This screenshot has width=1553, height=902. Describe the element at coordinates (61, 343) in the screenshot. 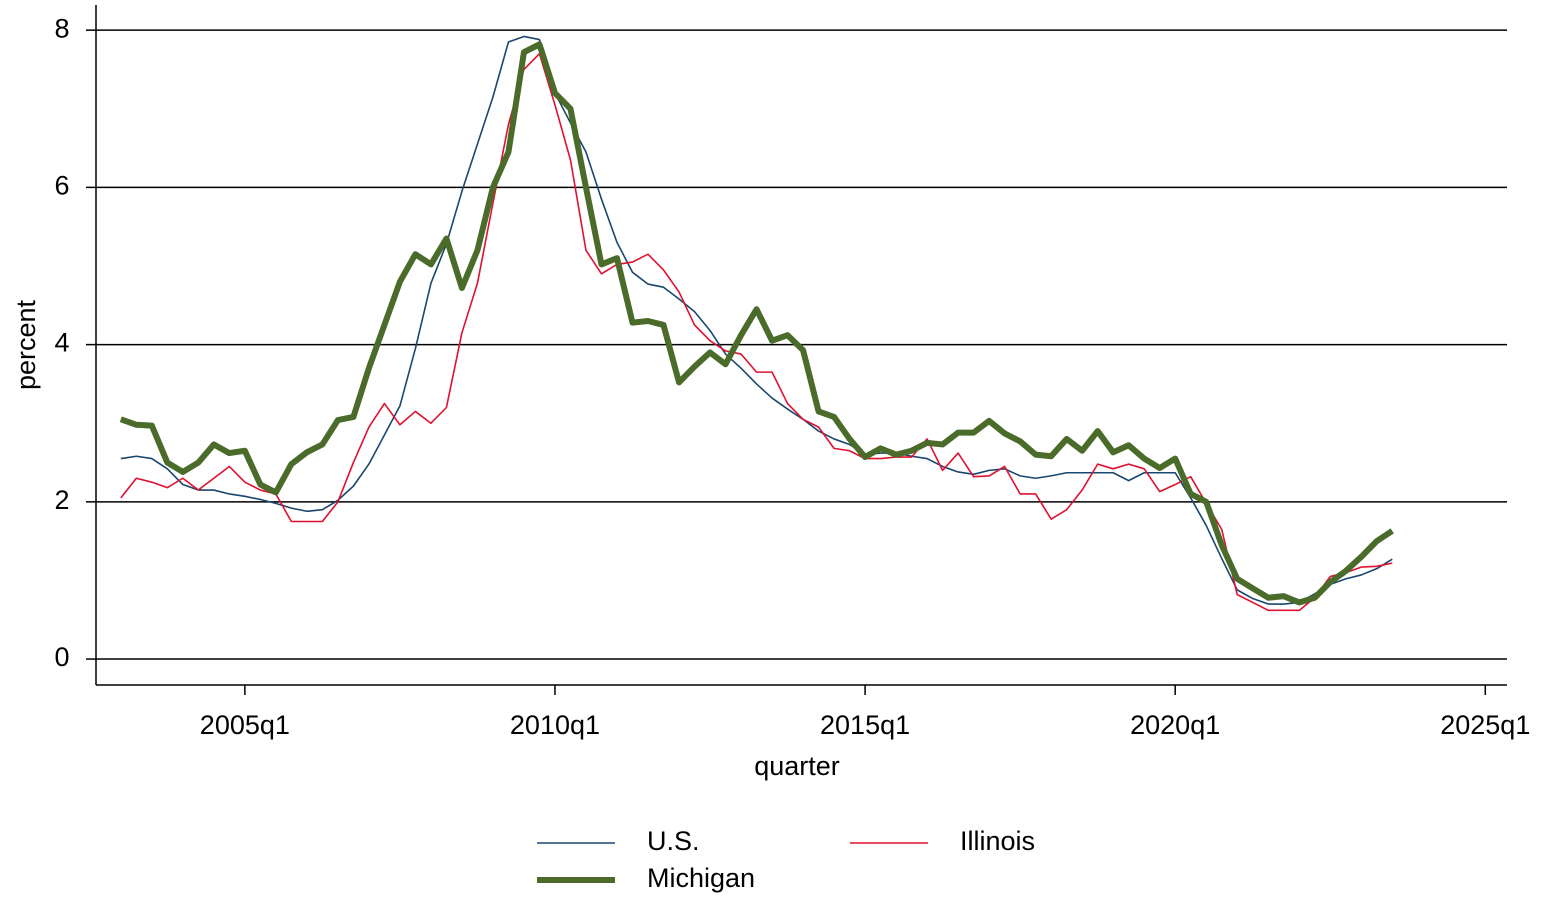

I see `y-tick-label: 4` at that location.